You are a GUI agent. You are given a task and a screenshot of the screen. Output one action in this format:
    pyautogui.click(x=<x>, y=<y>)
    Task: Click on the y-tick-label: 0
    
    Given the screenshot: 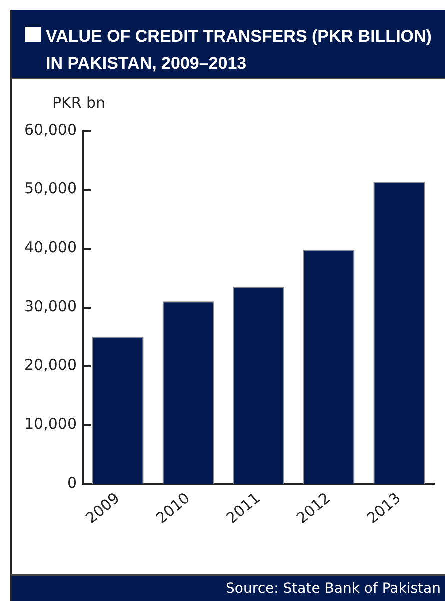 What is the action you would take?
    pyautogui.click(x=72, y=483)
    